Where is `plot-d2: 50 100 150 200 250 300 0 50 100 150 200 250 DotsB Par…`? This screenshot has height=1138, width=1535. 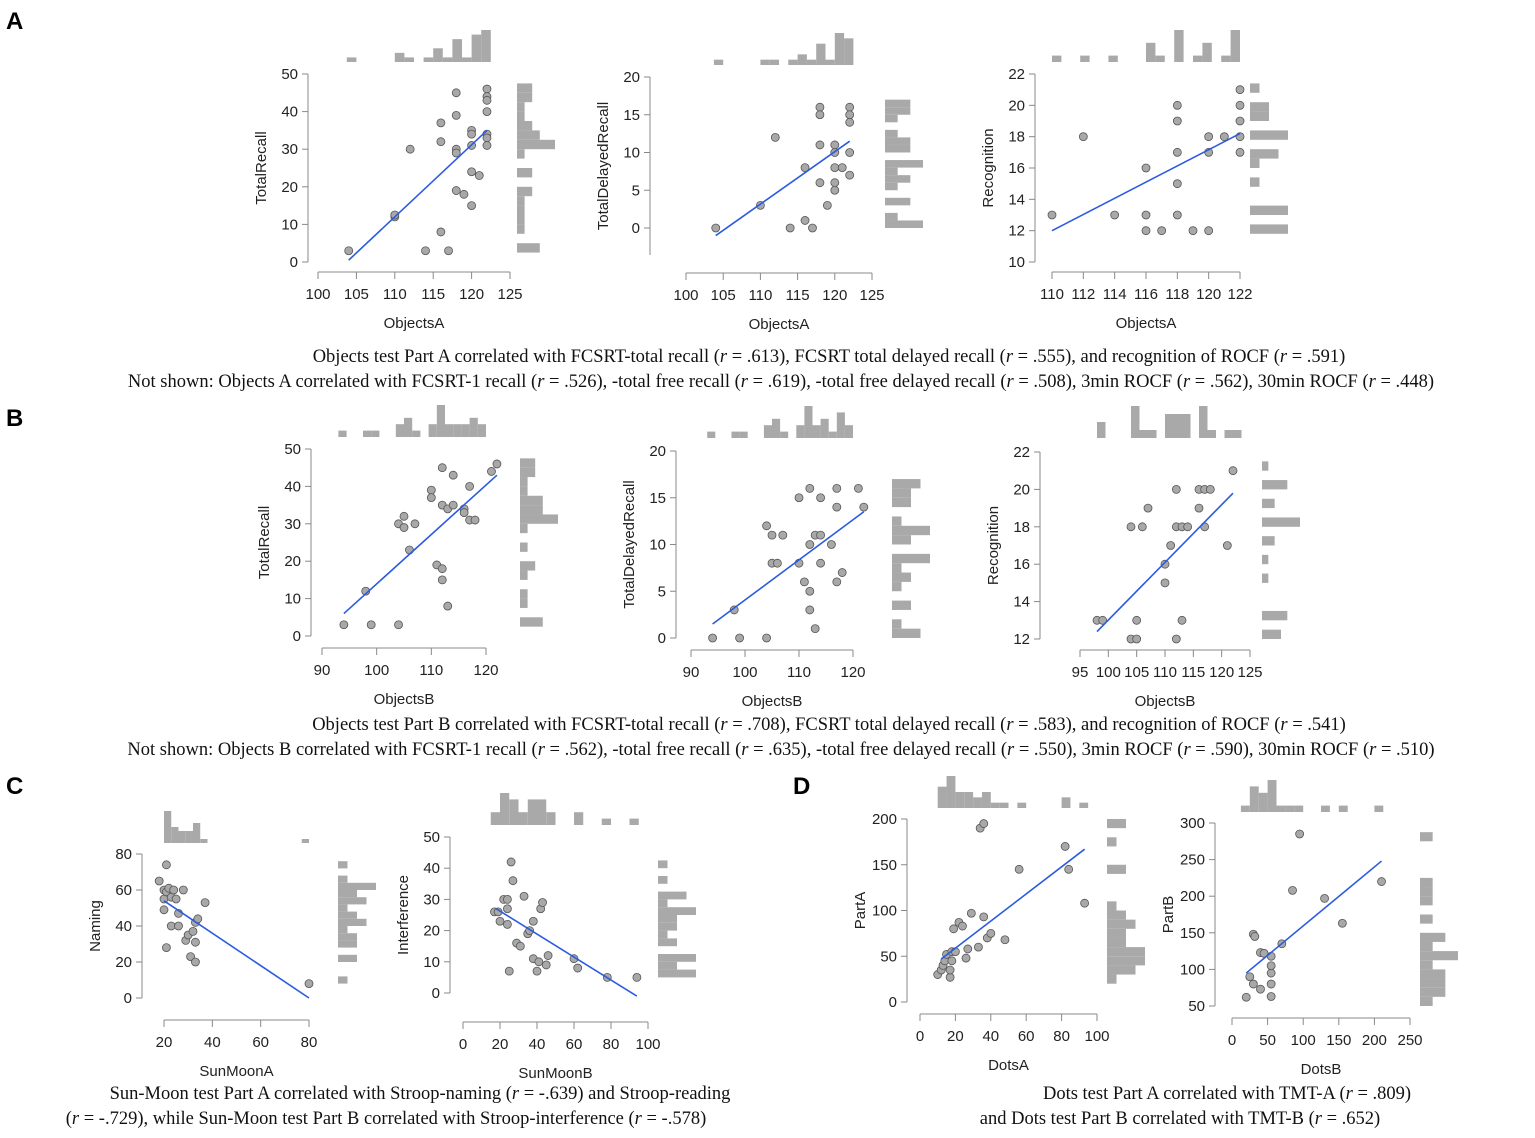
plot-d2: 50 100 150 200 250 300 0 50 100 150 200 250 DotsB Par… is located at coordinates (1309, 929).